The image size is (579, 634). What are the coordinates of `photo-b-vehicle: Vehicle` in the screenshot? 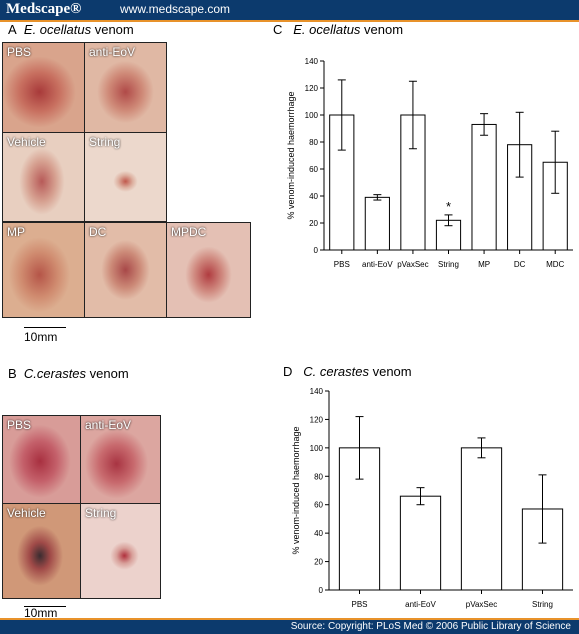 It's located at (41, 551).